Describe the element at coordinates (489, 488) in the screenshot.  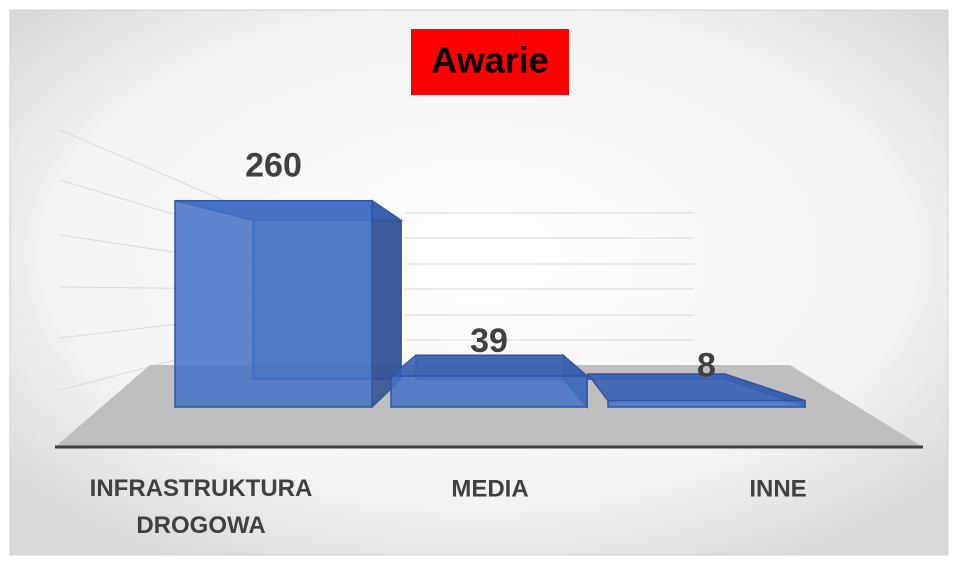
I see `x-tick-label: MEDIA` at that location.